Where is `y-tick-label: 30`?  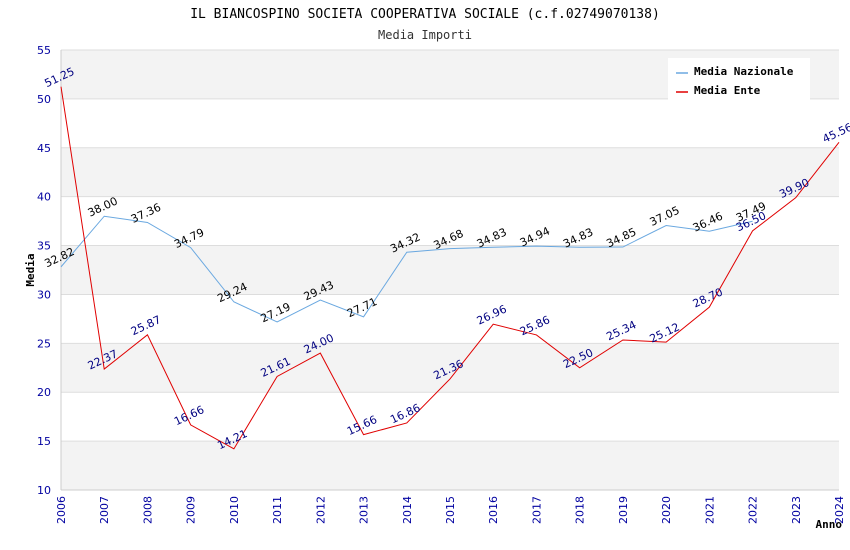 y-tick-label: 30 is located at coordinates (44, 294).